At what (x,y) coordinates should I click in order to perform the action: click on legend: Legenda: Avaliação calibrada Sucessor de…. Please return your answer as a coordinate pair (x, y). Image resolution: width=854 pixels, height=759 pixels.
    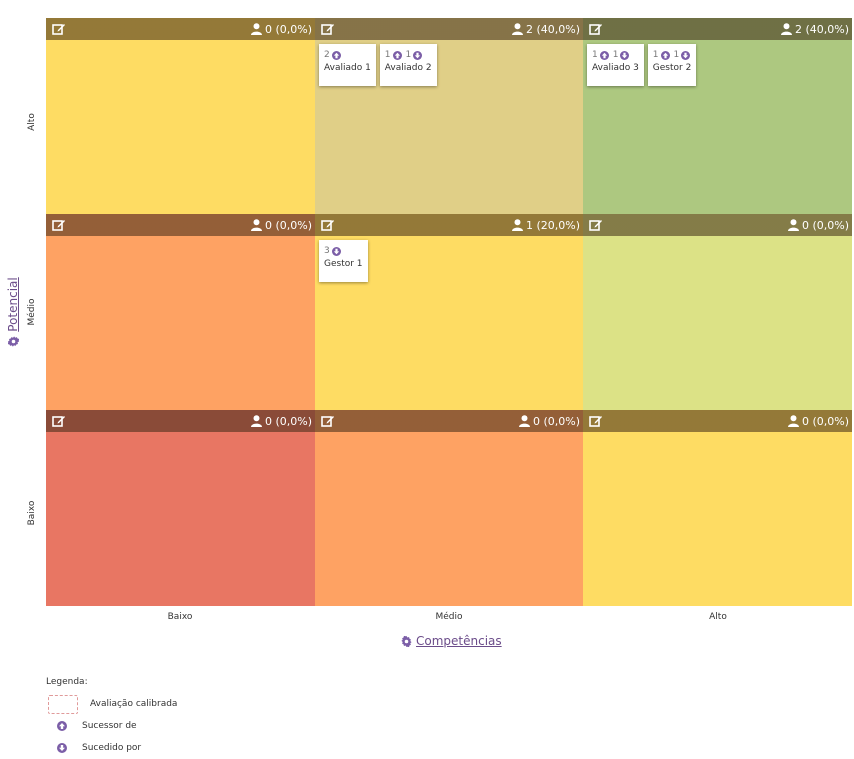
    Looking at the image, I should click on (111, 718).